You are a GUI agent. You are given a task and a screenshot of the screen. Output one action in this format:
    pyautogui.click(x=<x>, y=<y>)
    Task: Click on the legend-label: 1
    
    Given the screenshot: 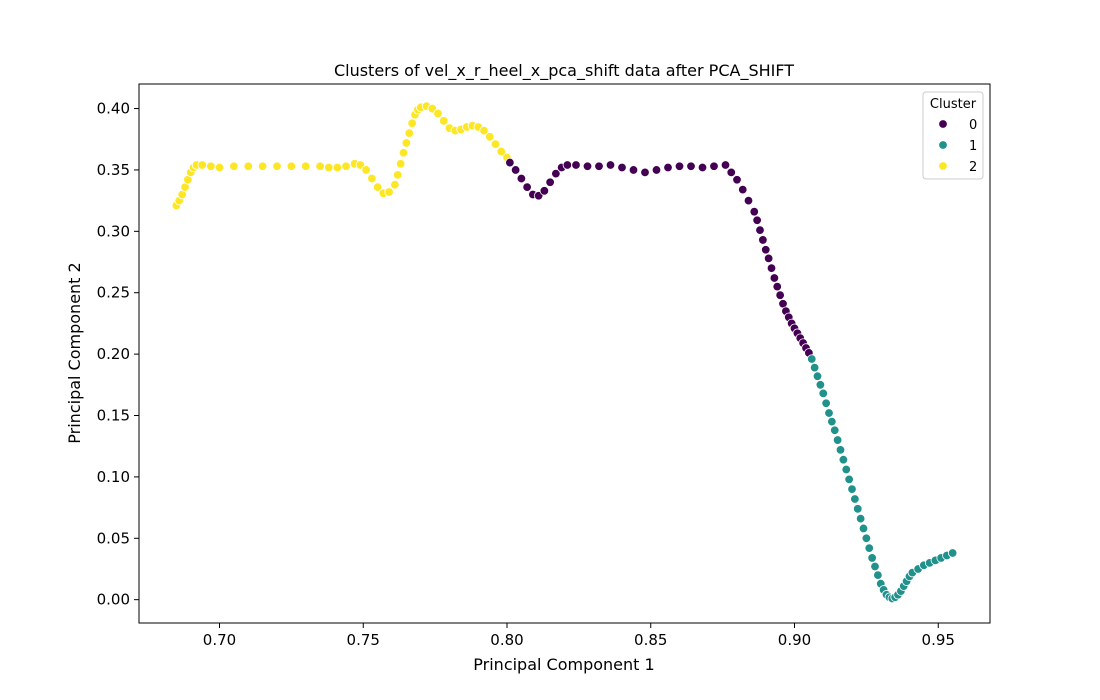 What is the action you would take?
    pyautogui.click(x=973, y=146)
    